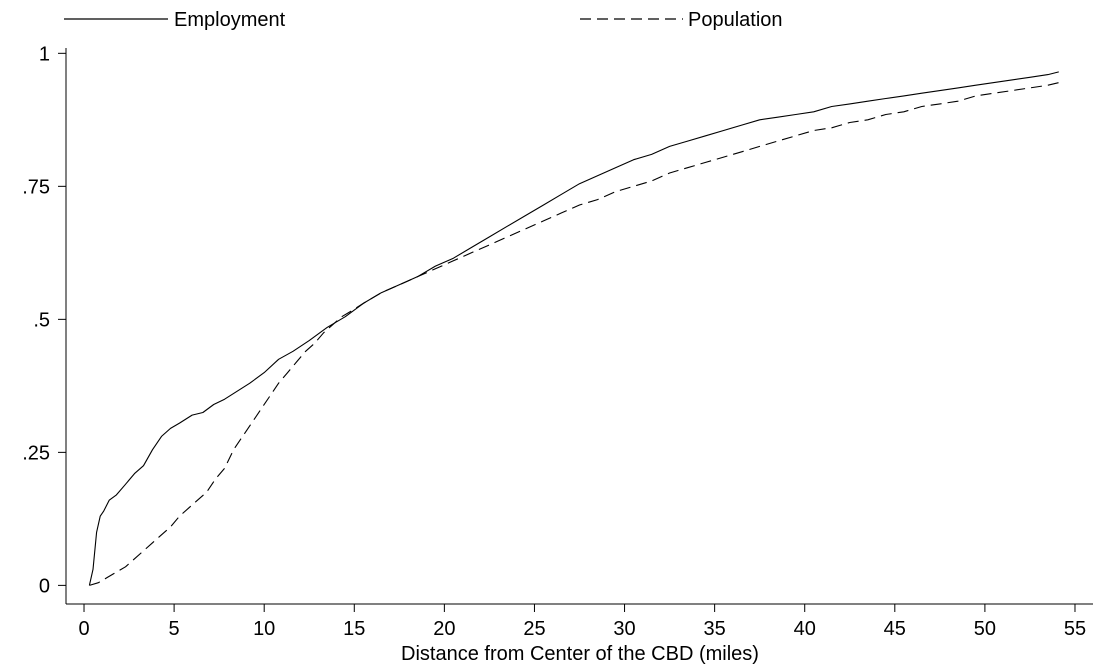 This screenshot has width=1095, height=669. What do you see at coordinates (354, 629) in the screenshot?
I see `x-tick-label: 15` at bounding box center [354, 629].